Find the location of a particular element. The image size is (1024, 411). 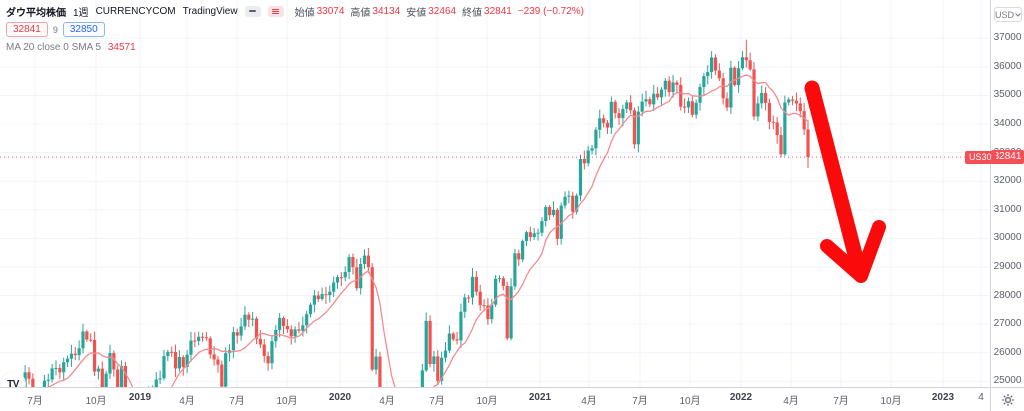

hide-indicator-icon is located at coordinates (252, 11).